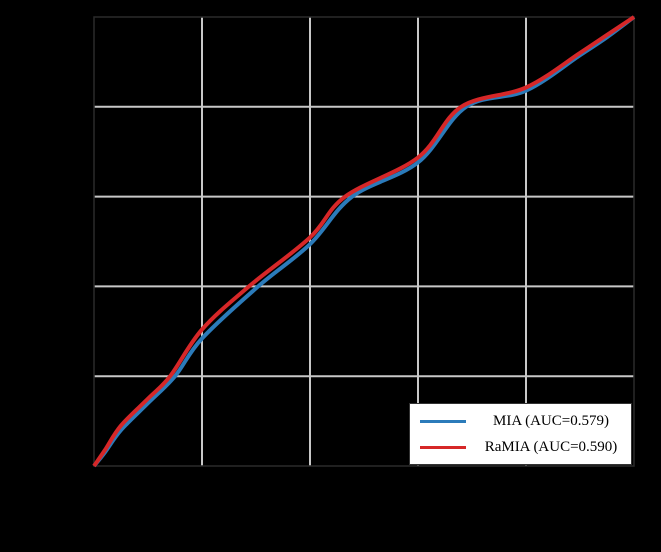 The height and width of the screenshot is (552, 661). I want to click on y-axis-label: True Positive Rate, so click(19, 239).